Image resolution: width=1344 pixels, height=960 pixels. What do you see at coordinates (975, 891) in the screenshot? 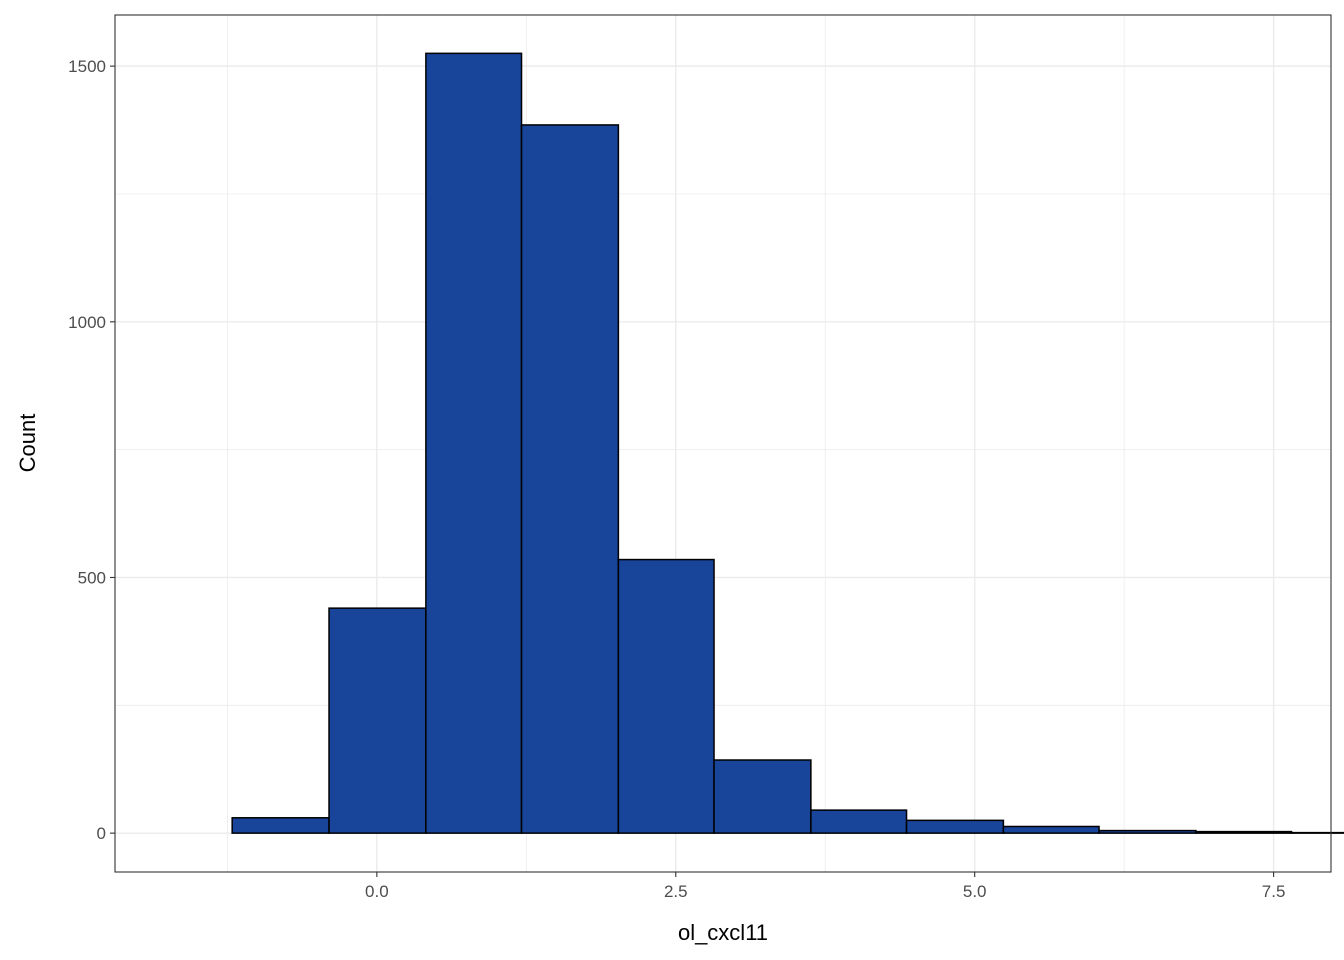
I see `x-tick-label: 5.0` at bounding box center [975, 891].